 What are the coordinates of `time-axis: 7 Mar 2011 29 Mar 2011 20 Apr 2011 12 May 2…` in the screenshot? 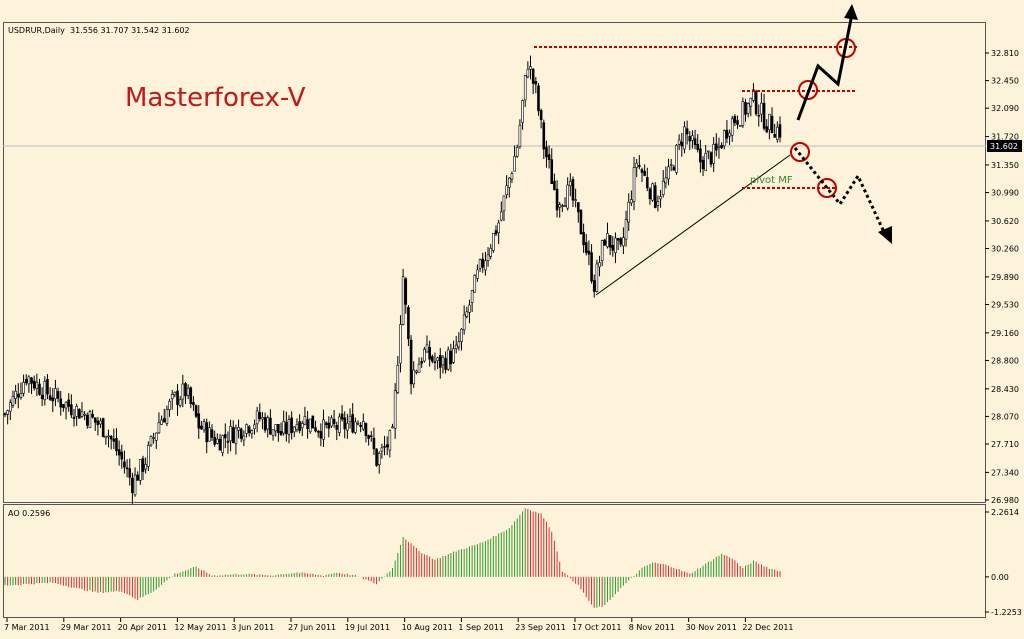 It's located at (399, 625).